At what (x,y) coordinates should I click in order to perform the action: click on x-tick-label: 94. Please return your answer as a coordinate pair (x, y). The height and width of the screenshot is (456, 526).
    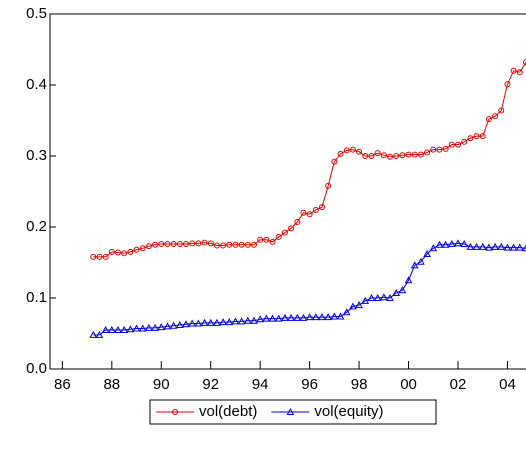
    Looking at the image, I should click on (260, 384).